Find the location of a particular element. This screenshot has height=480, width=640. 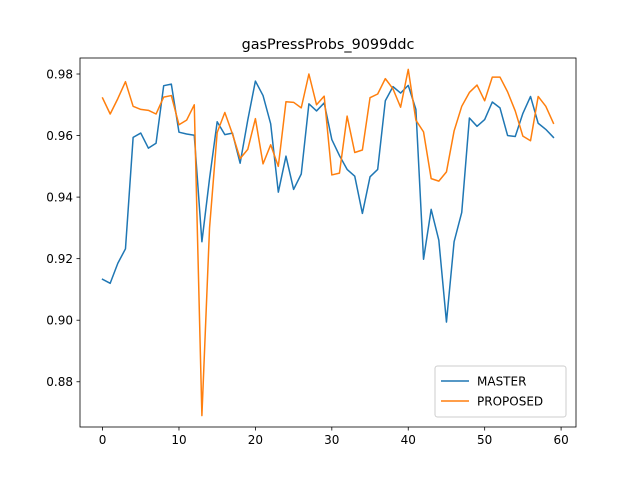

x-tick-label: 60 is located at coordinates (560, 440).